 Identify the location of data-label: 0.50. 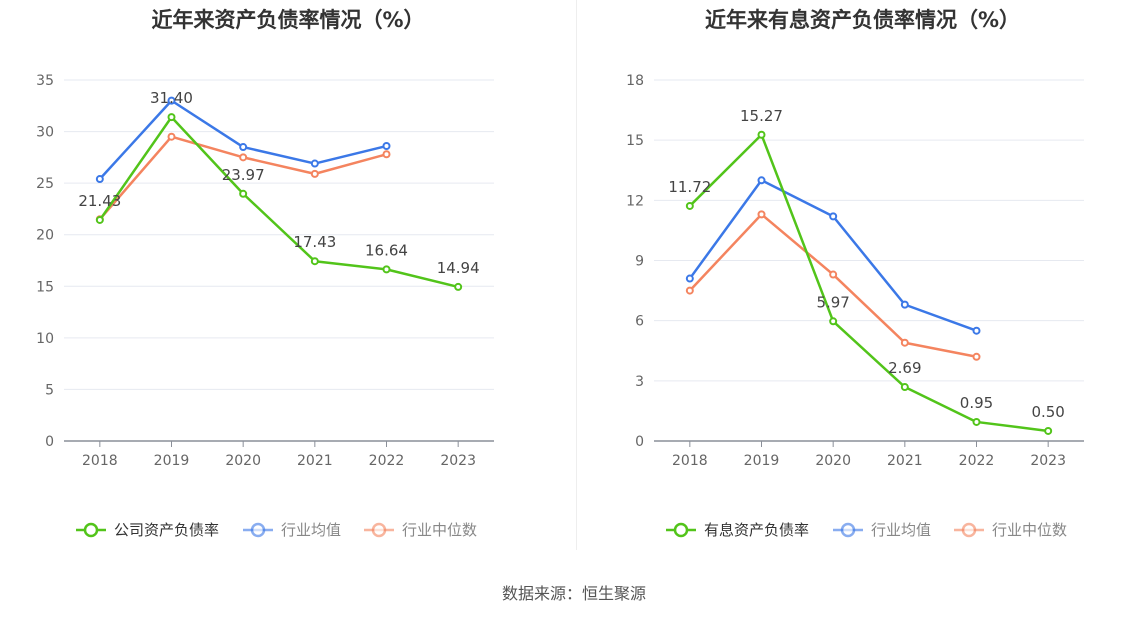
(1047, 412).